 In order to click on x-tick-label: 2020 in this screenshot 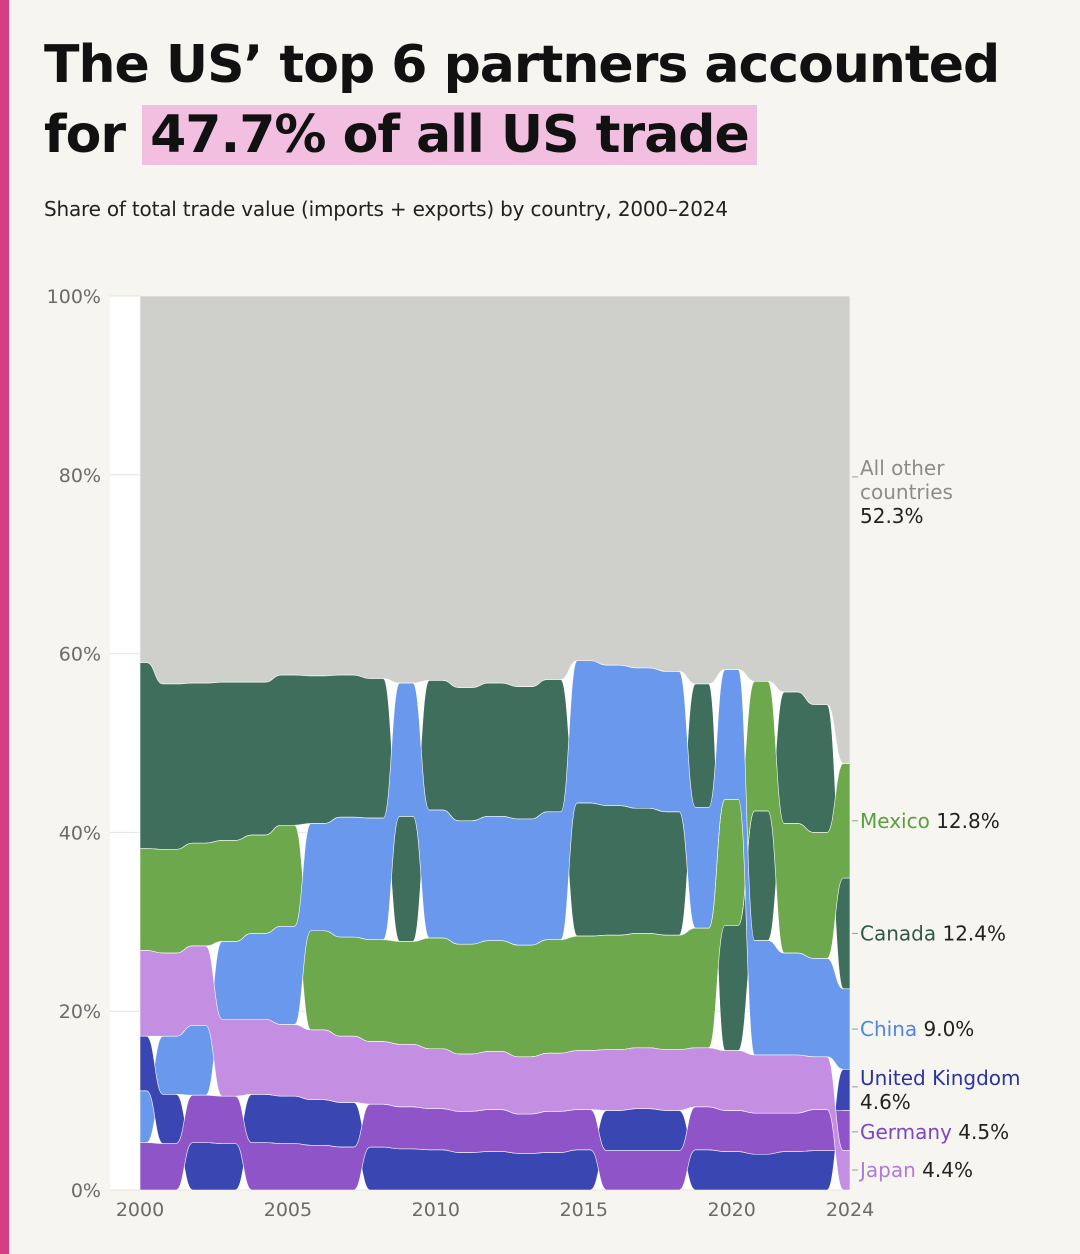, I will do `click(731, 1210)`.